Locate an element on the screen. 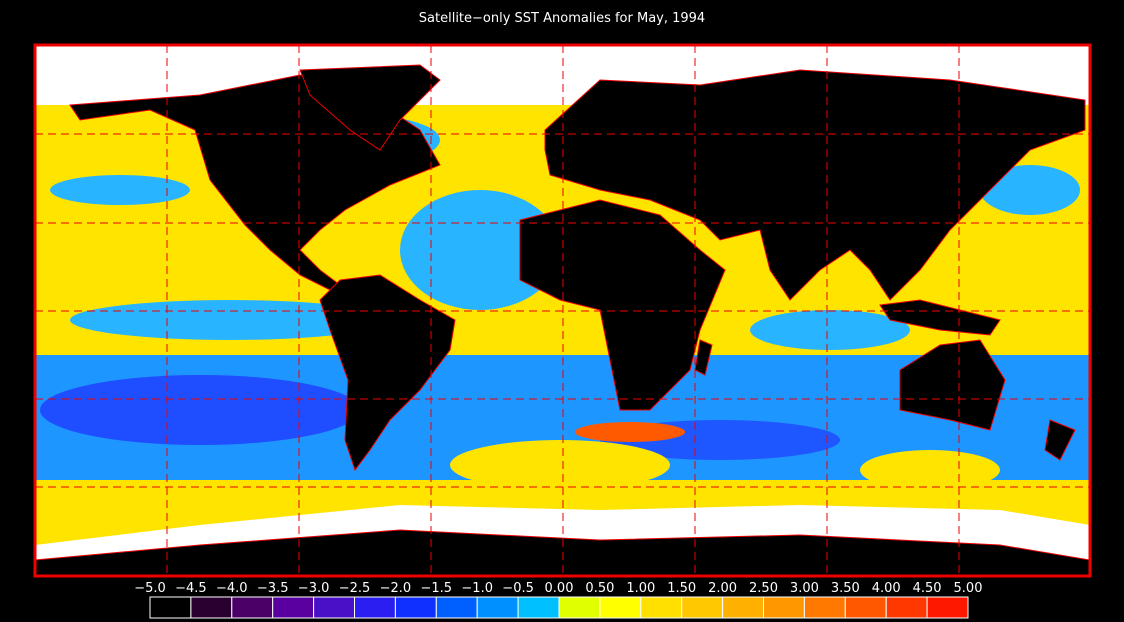 The width and height of the screenshot is (1124, 622). colorbar-tick-label: −1.0 is located at coordinates (477, 588).